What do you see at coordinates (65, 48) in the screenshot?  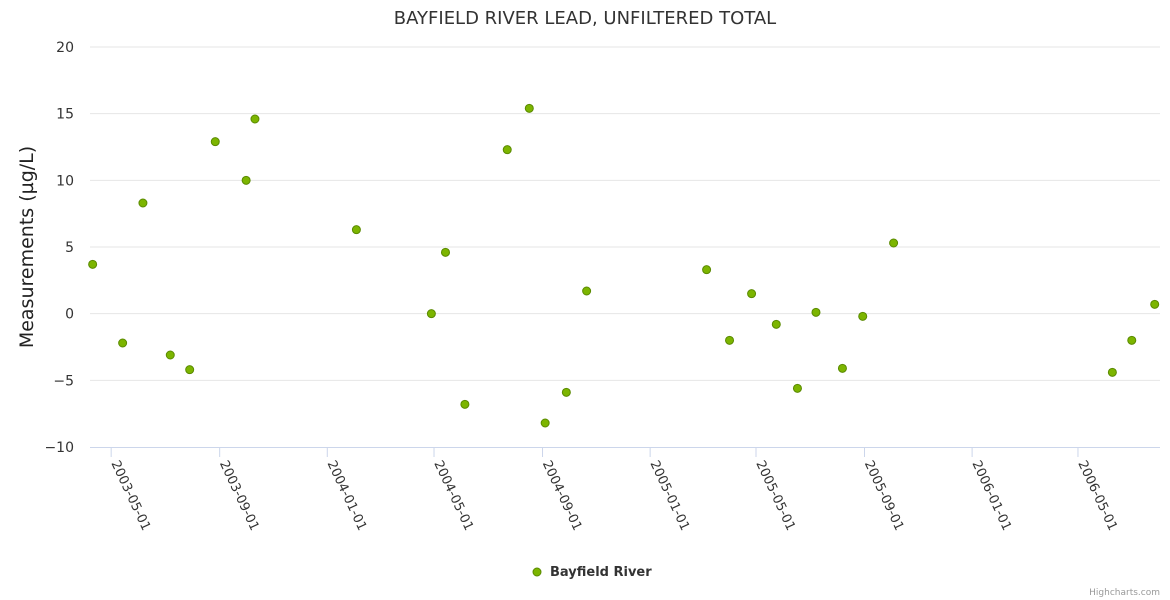 I see `y-tick-label: 20` at bounding box center [65, 48].